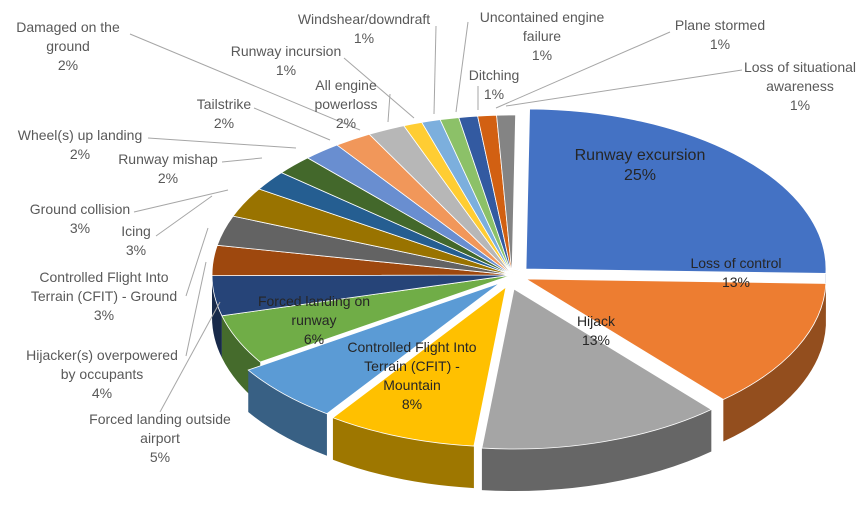 This screenshot has width=868, height=508. What do you see at coordinates (542, 36) in the screenshot?
I see `label-uncontained-engine-failure: Uncontained engine failure 1%` at bounding box center [542, 36].